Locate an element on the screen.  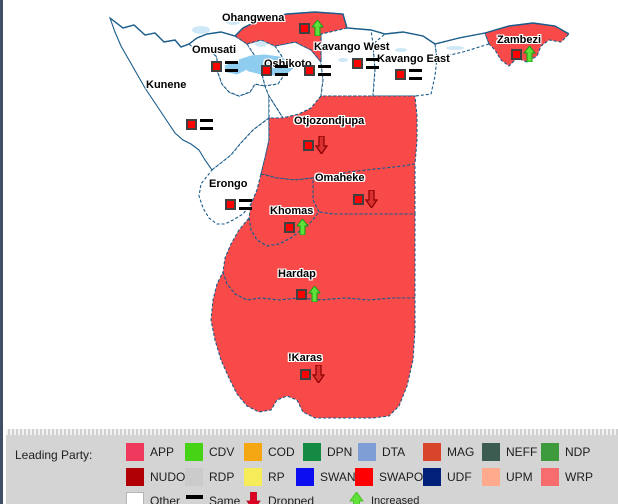
marker-erongo is located at coordinates (238, 204).